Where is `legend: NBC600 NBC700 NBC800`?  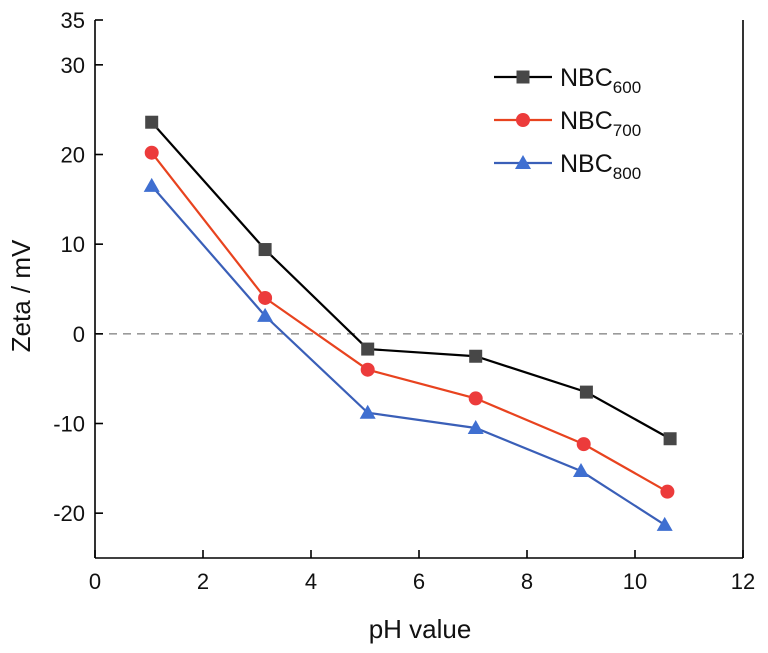
legend: NBC600 NBC700 NBC800 is located at coordinates (567, 123).